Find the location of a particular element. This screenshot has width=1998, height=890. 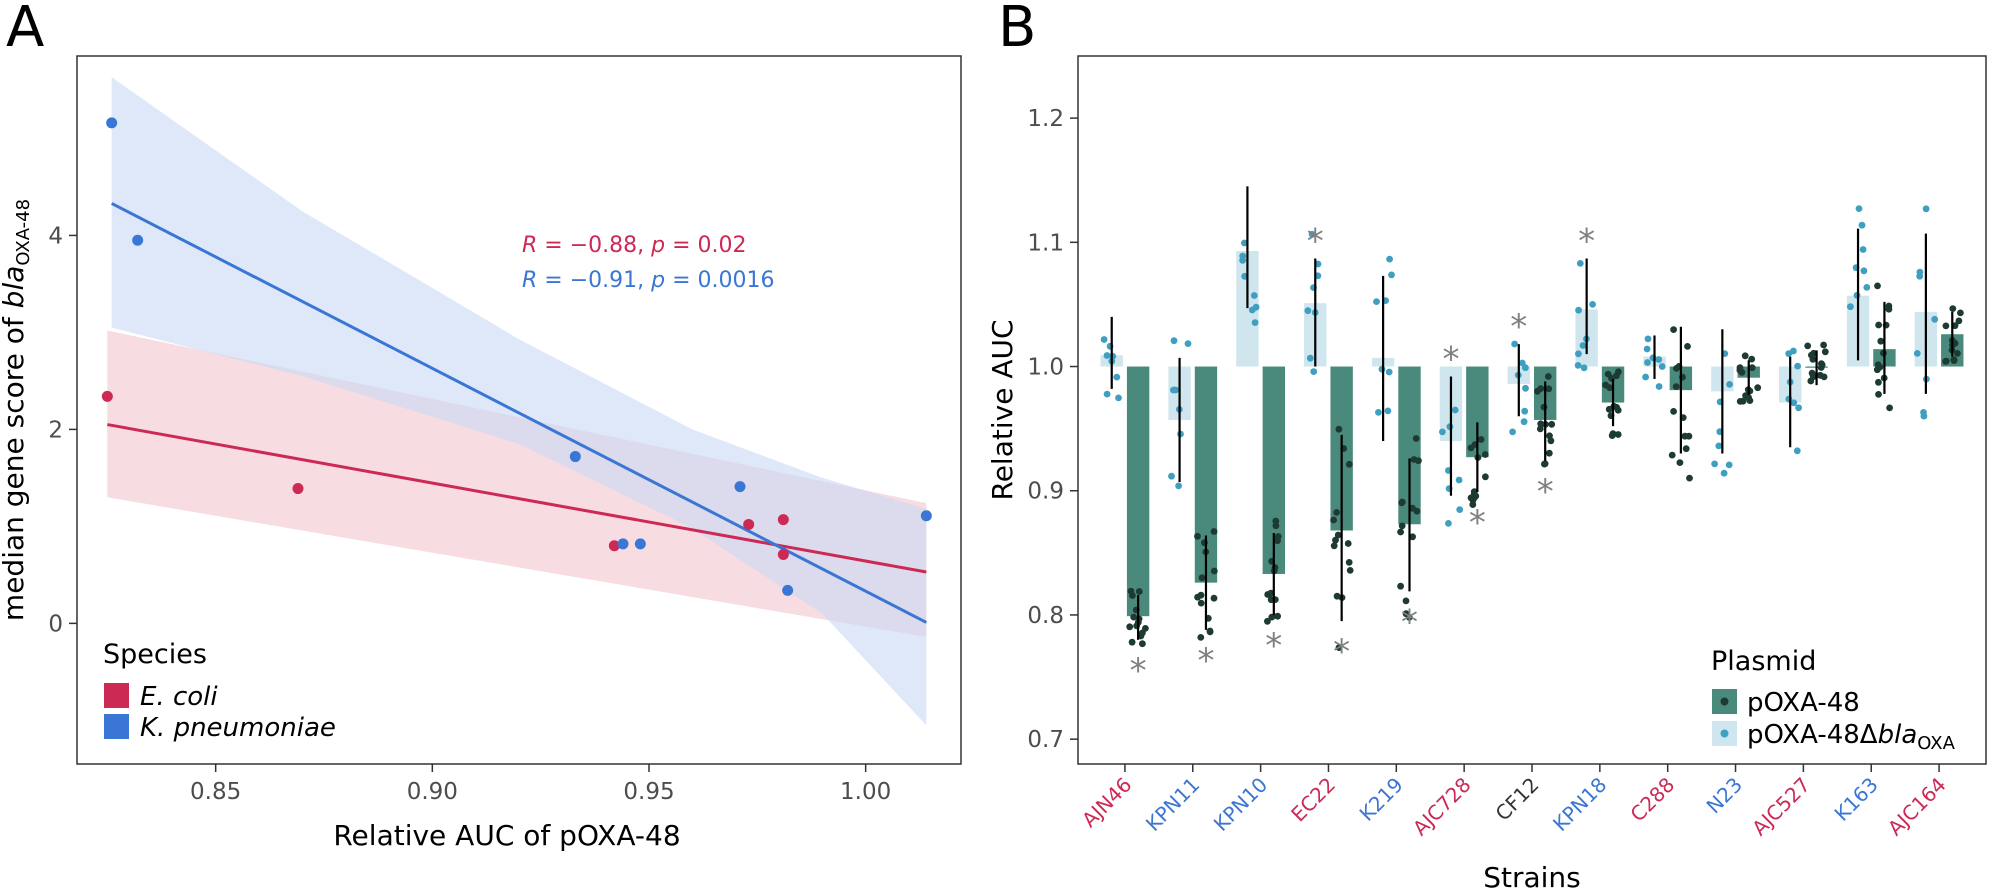

star-1-5: * is located at coordinates (1477, 523).